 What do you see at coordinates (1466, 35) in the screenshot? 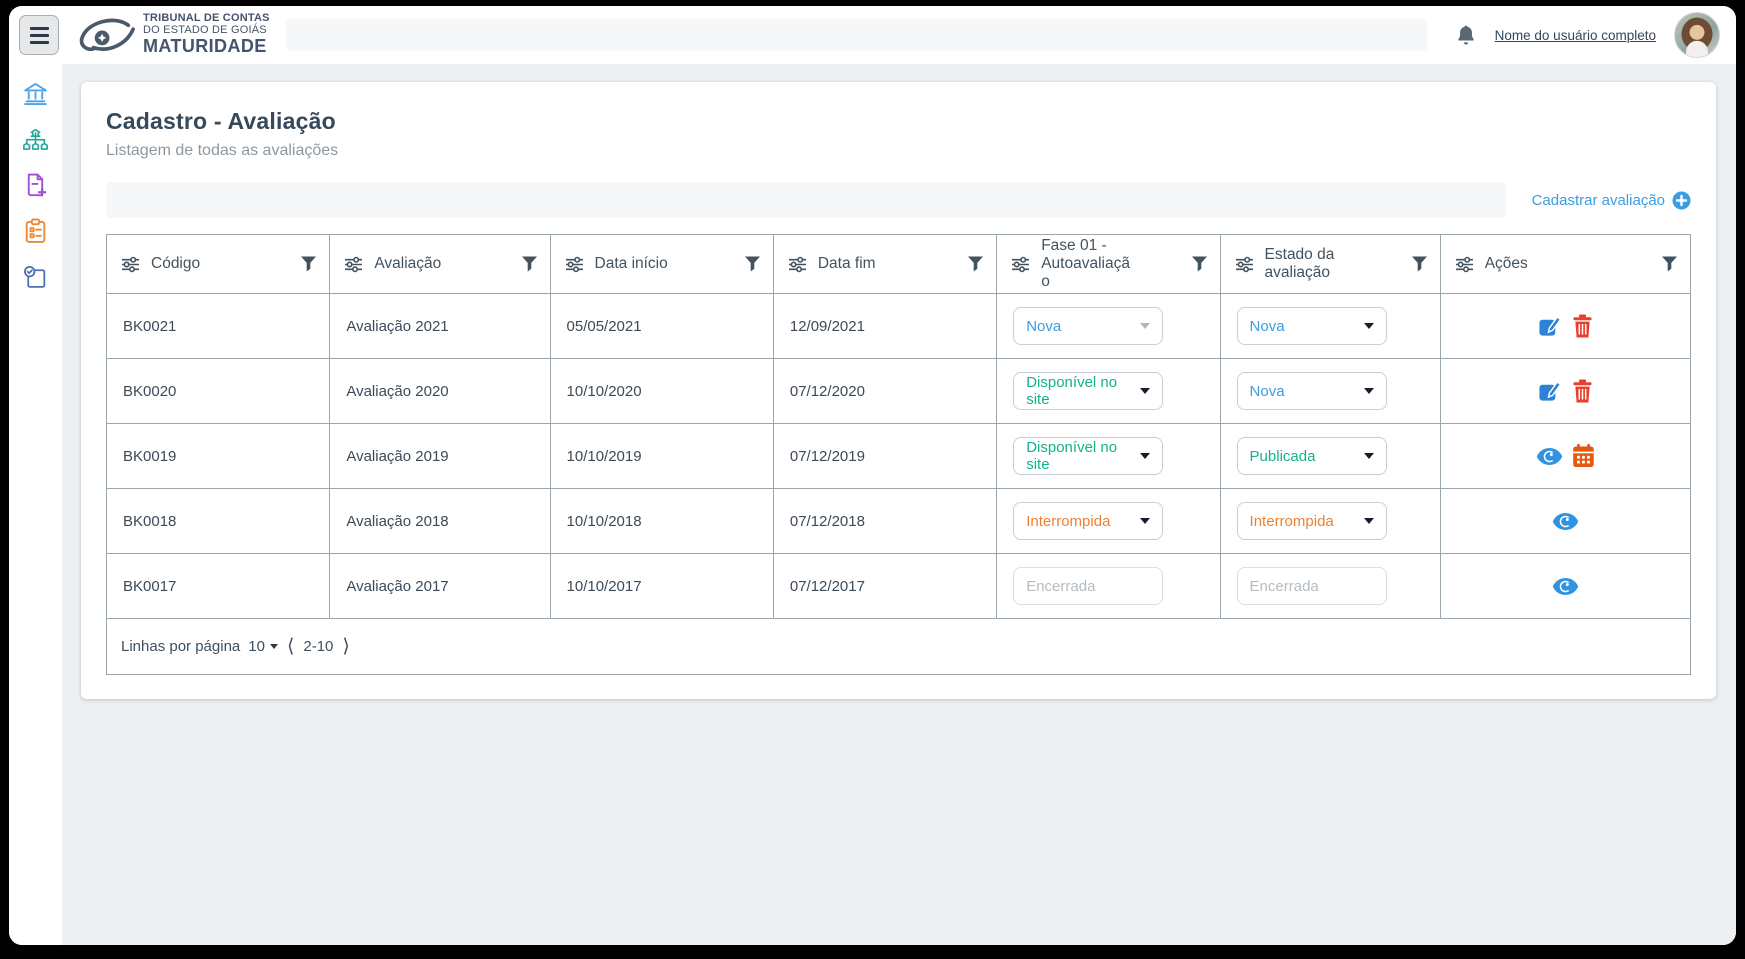
I see `bell-icon` at bounding box center [1466, 35].